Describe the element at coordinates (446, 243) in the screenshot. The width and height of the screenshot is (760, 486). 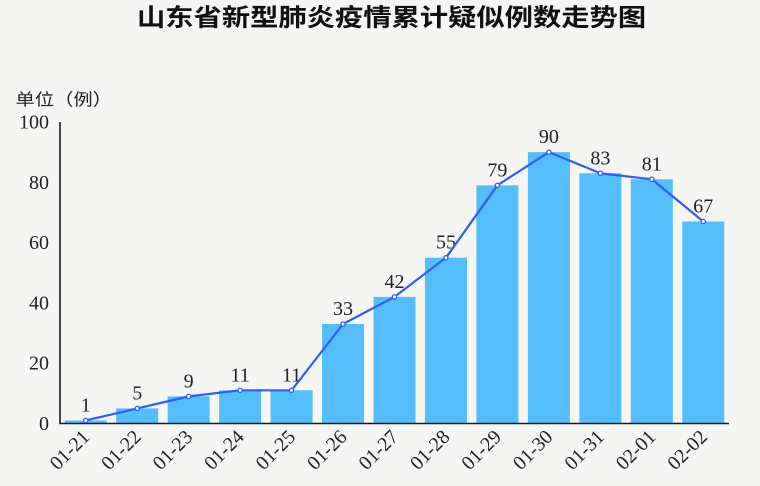
I see `svg-text: 55` at that location.